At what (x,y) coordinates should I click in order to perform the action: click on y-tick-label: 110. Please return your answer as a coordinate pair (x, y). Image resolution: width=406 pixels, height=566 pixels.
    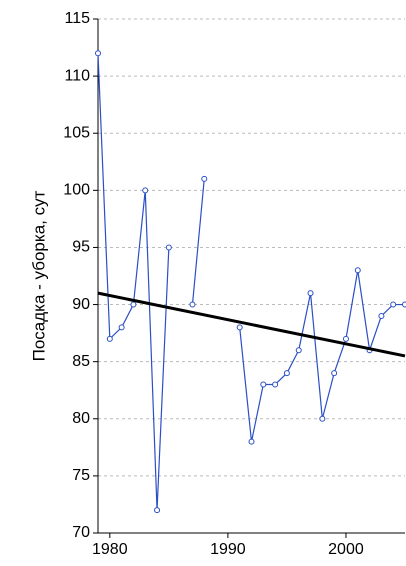
    Looking at the image, I should click on (77, 75).